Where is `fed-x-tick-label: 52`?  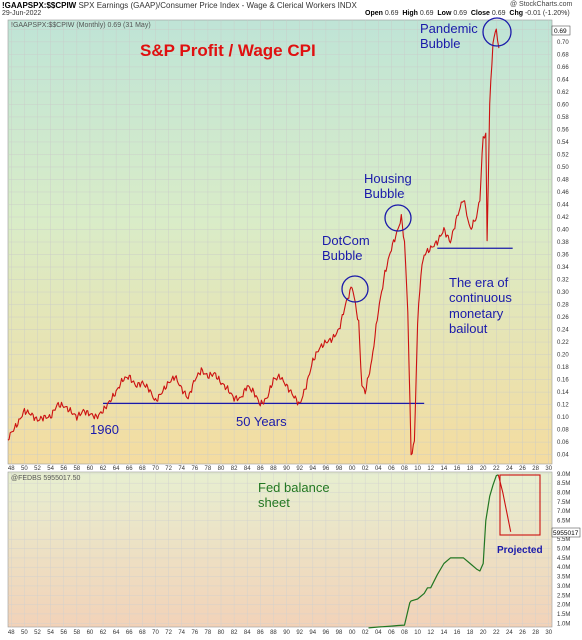
fed-x-tick-label: 52 is located at coordinates (37, 633).